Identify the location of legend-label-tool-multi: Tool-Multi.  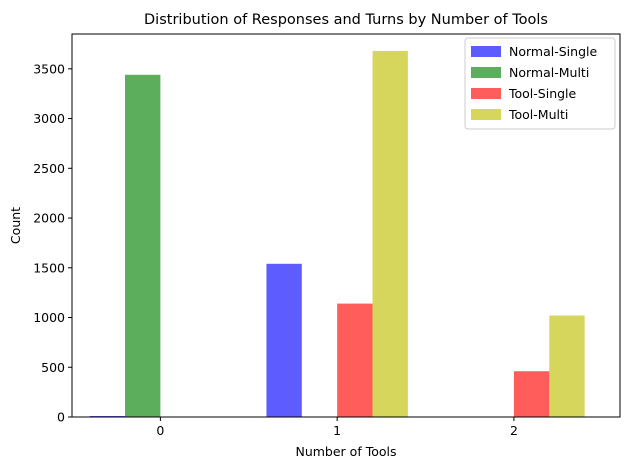
(538, 114).